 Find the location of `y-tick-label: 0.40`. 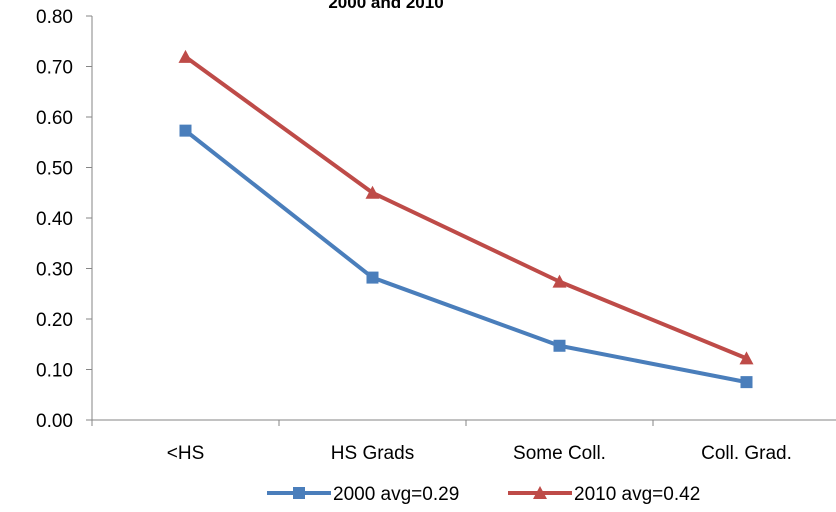

y-tick-label: 0.40 is located at coordinates (54, 219).